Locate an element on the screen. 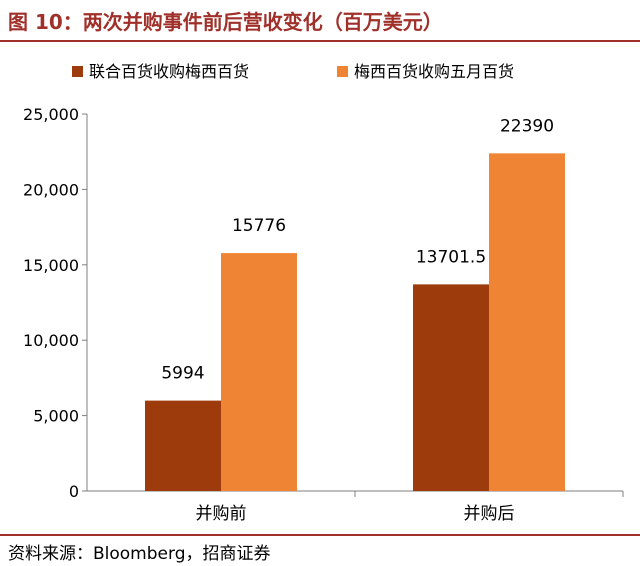 The height and width of the screenshot is (566, 640). y-tick-label: 25,000 is located at coordinates (51, 114).